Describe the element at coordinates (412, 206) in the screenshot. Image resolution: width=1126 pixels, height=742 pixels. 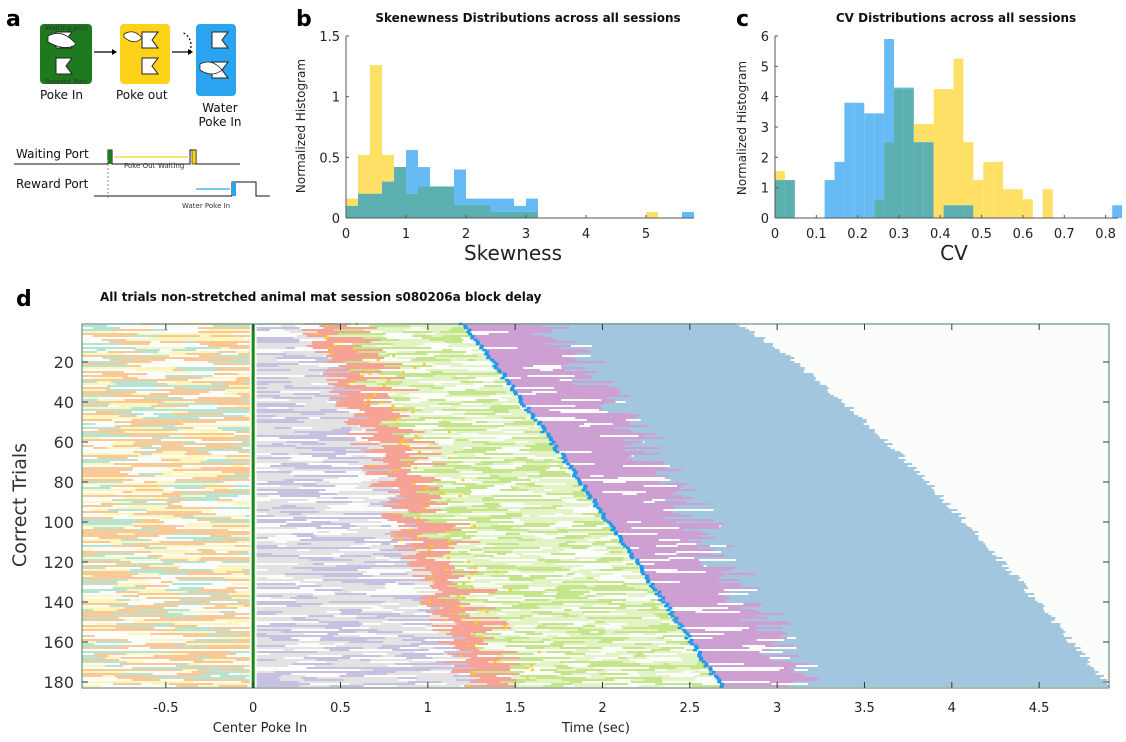
I see `histogram-bar-overlap` at that location.